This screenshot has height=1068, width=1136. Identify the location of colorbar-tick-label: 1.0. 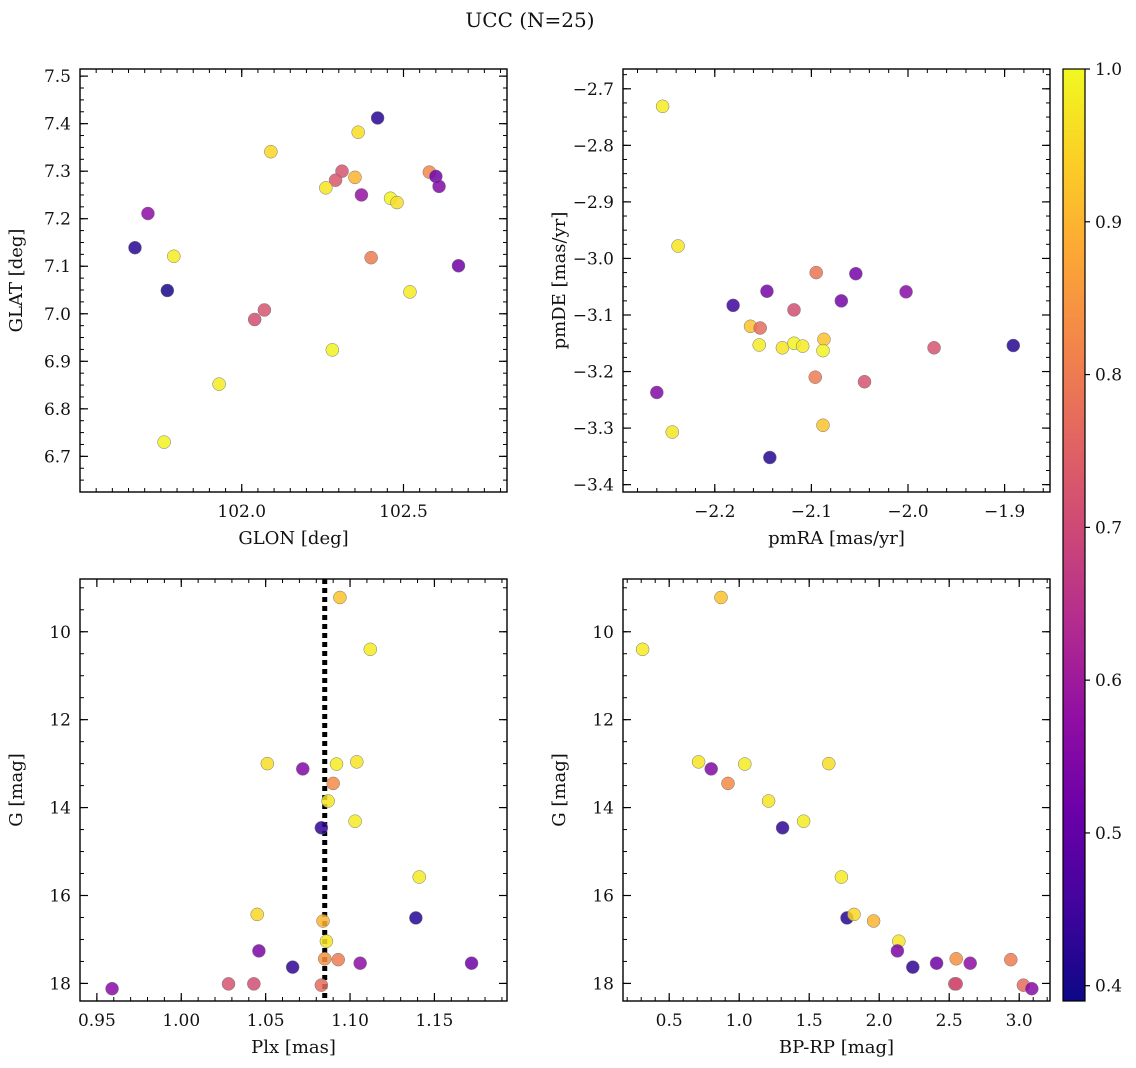
(1108, 70).